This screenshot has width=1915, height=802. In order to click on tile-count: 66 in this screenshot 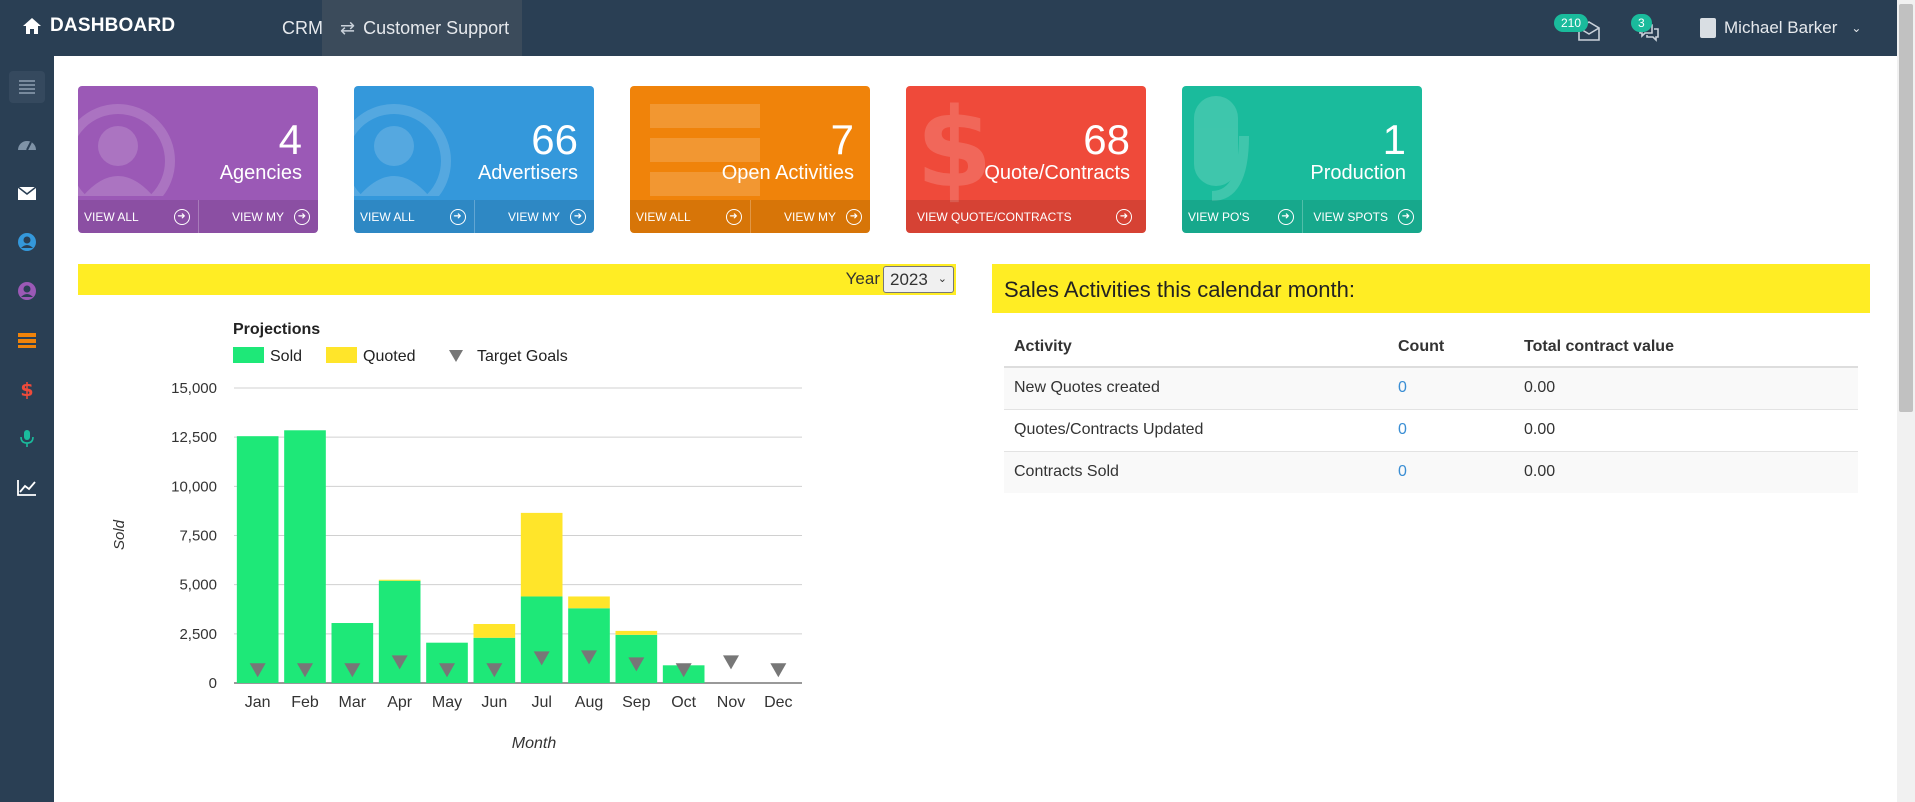, I will do `click(554, 139)`.